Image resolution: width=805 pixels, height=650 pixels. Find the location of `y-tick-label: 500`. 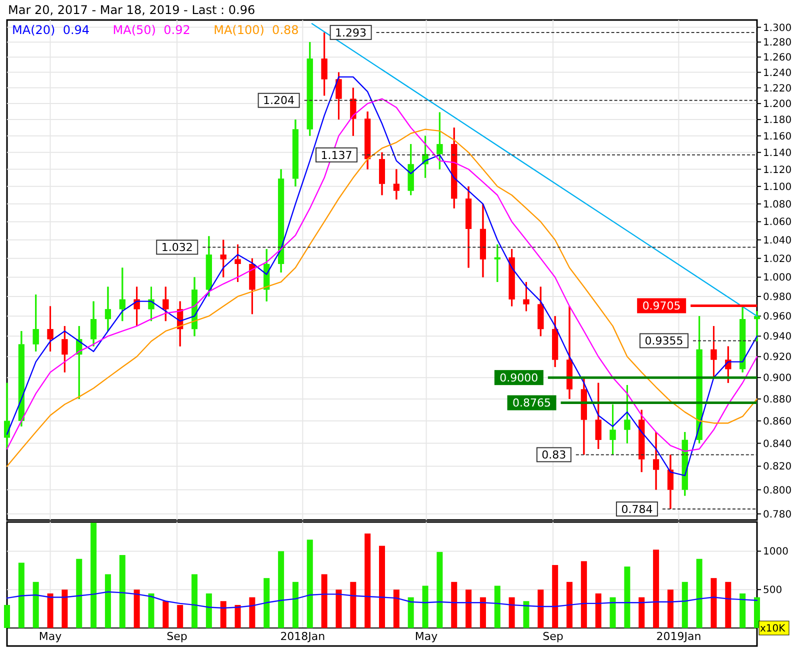

y-tick-label: 500 is located at coordinates (772, 590).